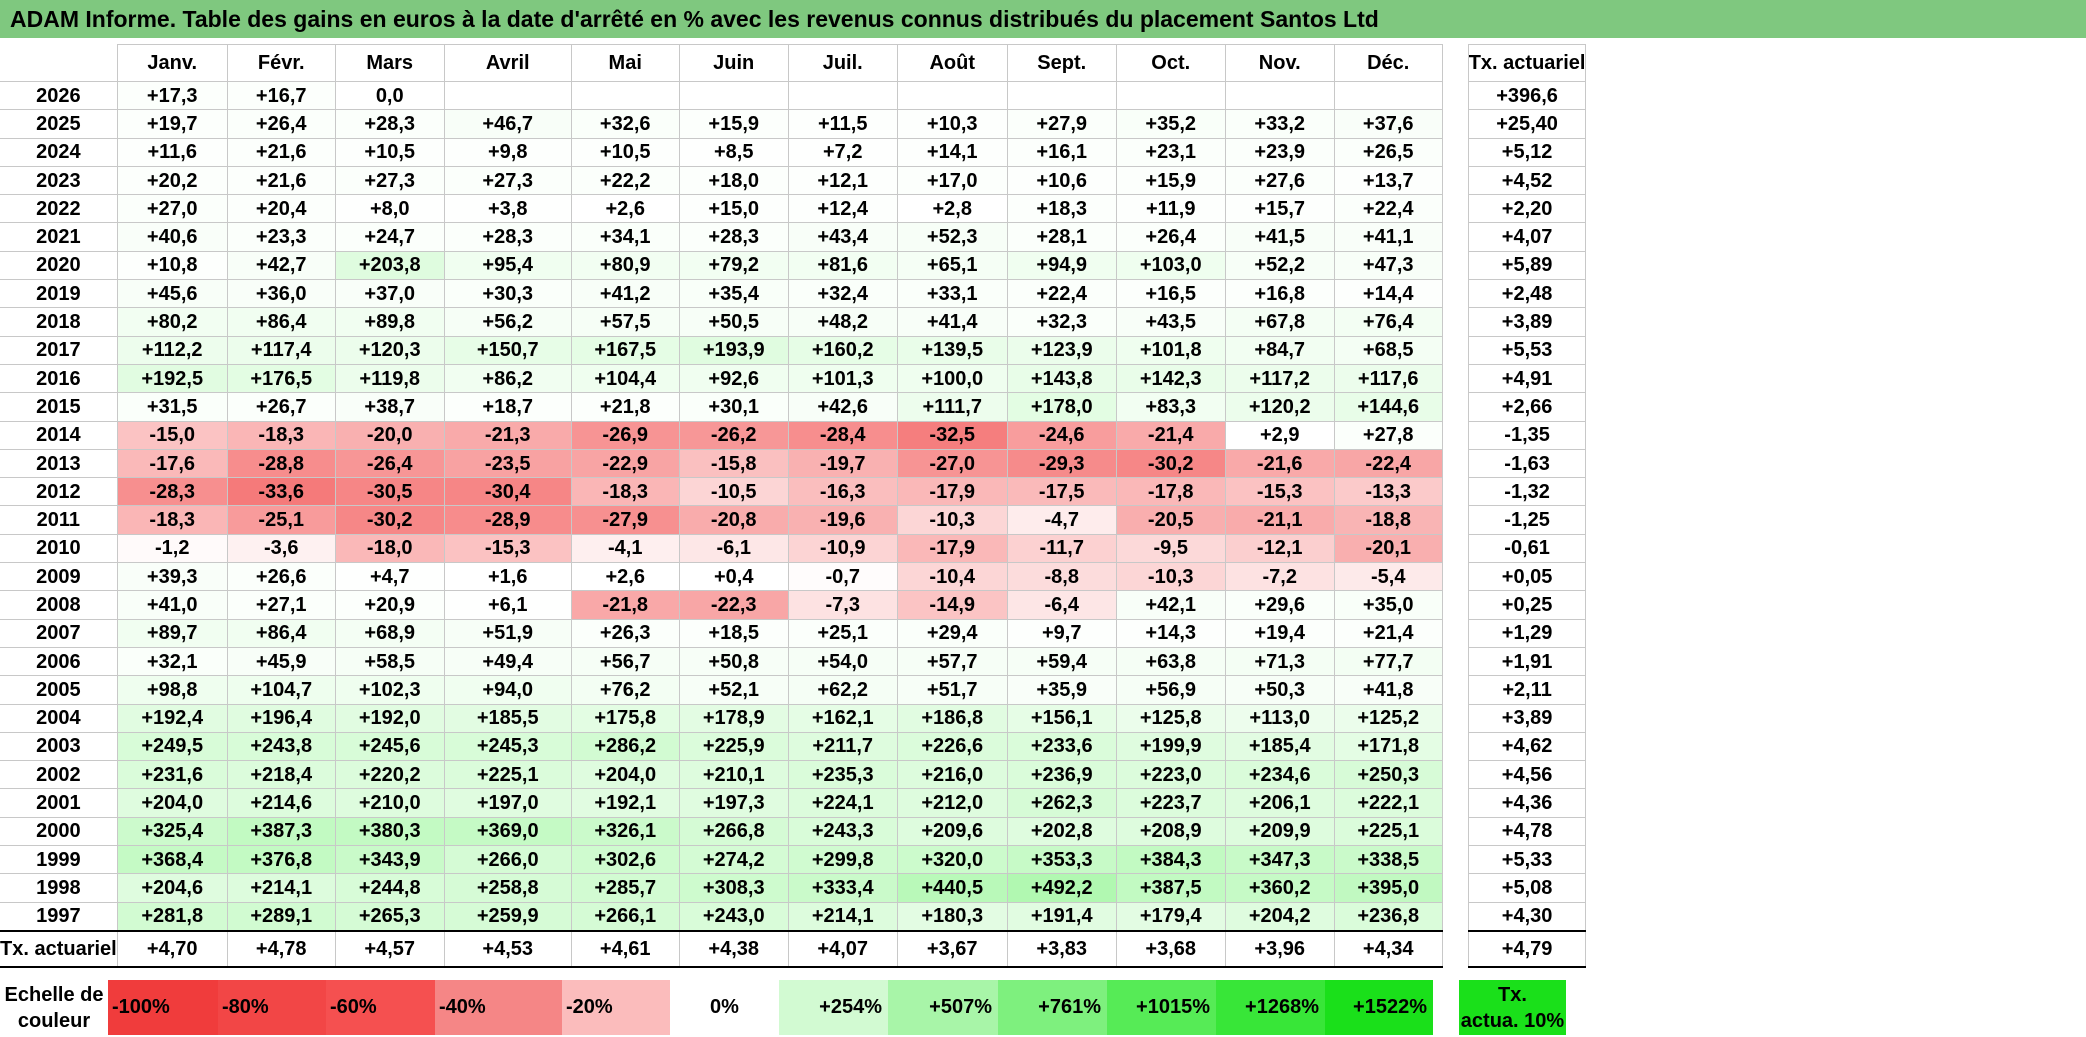  What do you see at coordinates (389, 265) in the screenshot?
I see `value-cell: +203,8` at bounding box center [389, 265].